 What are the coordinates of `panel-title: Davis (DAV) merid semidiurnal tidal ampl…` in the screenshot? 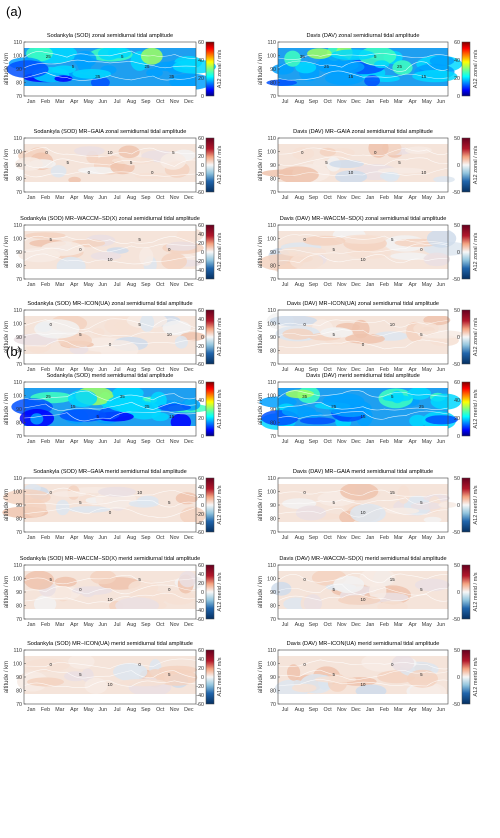 It's located at (363, 376).